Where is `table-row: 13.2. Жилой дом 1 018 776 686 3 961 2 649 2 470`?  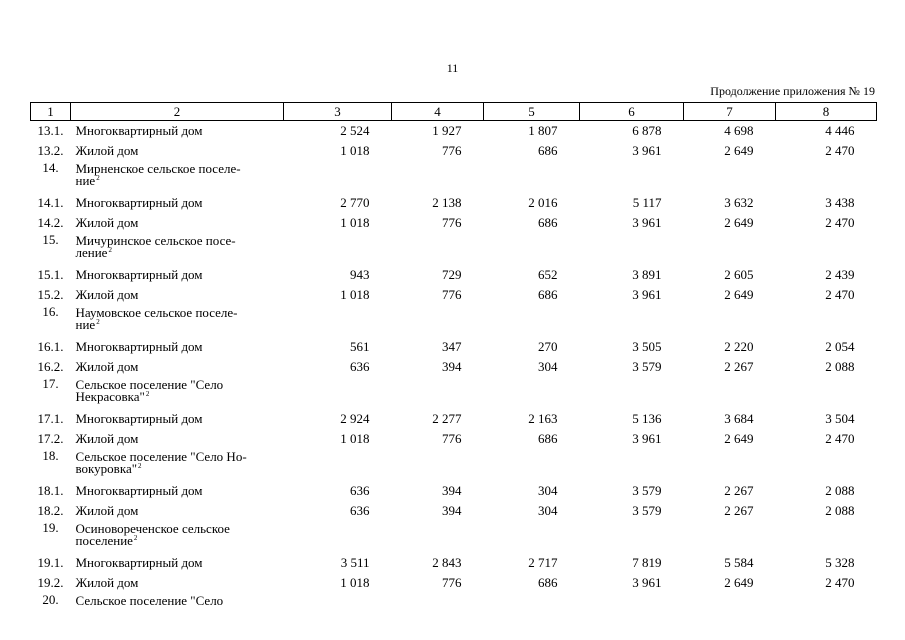
table-row: 13.2. Жилой дом 1 018 776 686 3 961 2 649 2 470 is located at coordinates (454, 151).